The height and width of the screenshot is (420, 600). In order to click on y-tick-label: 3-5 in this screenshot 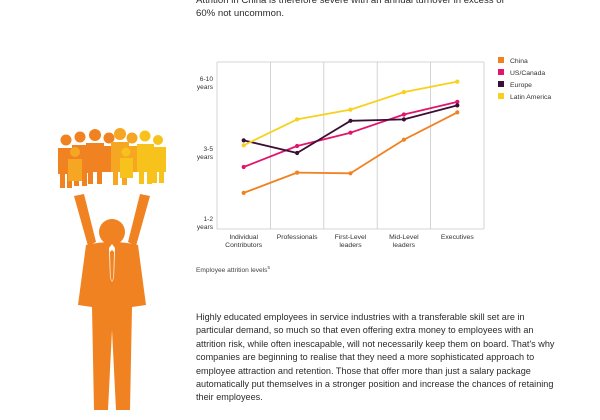, I will do `click(208, 149)`.